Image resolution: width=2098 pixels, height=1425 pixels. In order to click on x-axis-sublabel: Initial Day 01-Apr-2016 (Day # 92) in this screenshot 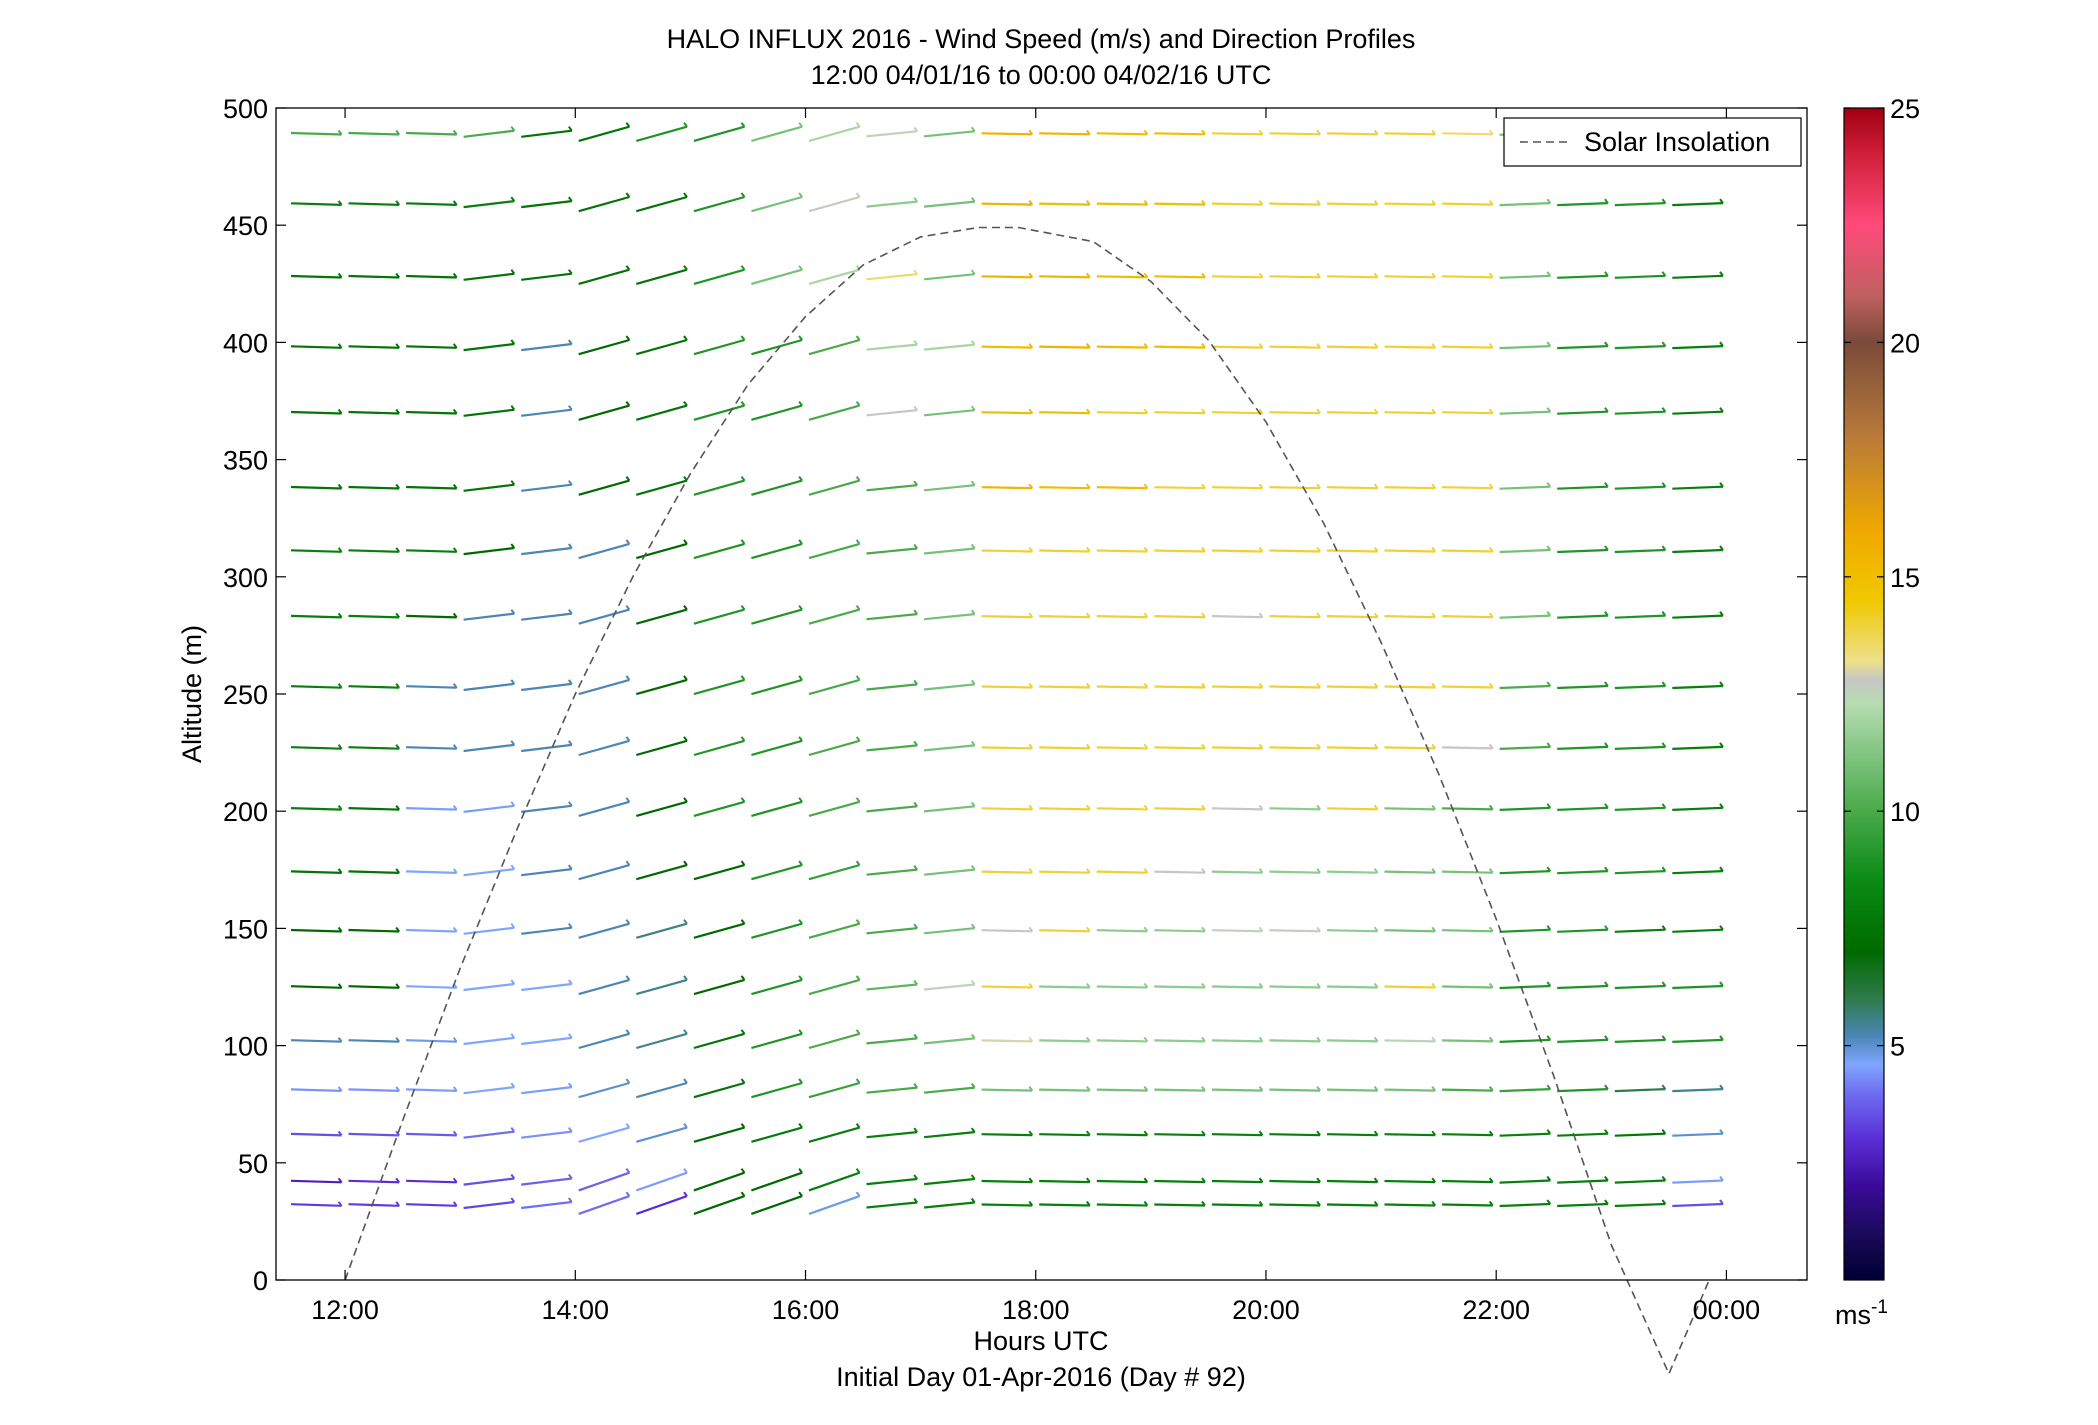, I will do `click(1041, 1377)`.